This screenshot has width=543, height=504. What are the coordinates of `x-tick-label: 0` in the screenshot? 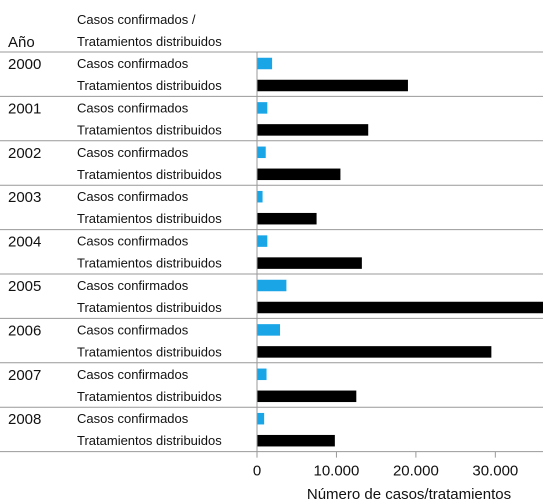 It's located at (257, 471).